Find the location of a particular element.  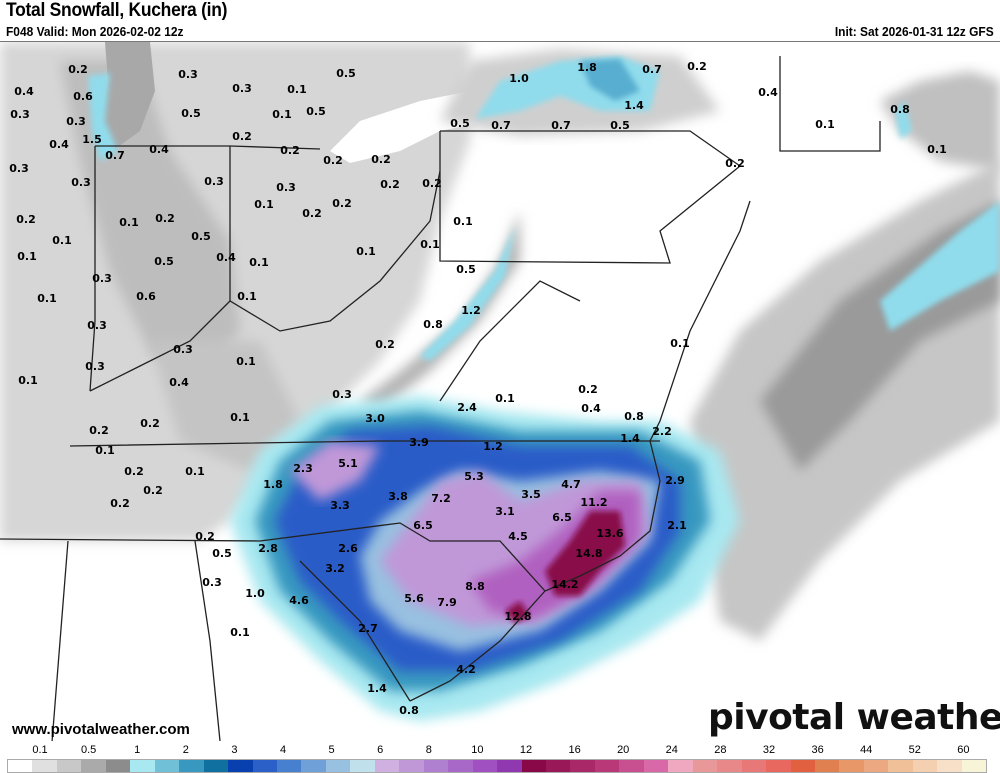

snowfall-value-label: 1.5 is located at coordinates (92, 139).